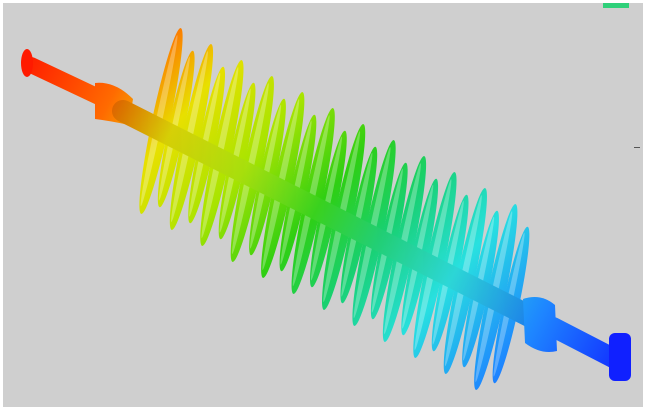 Image resolution: width=647 pixels, height=411 pixels. I want to click on collar-right, so click(540, 324).